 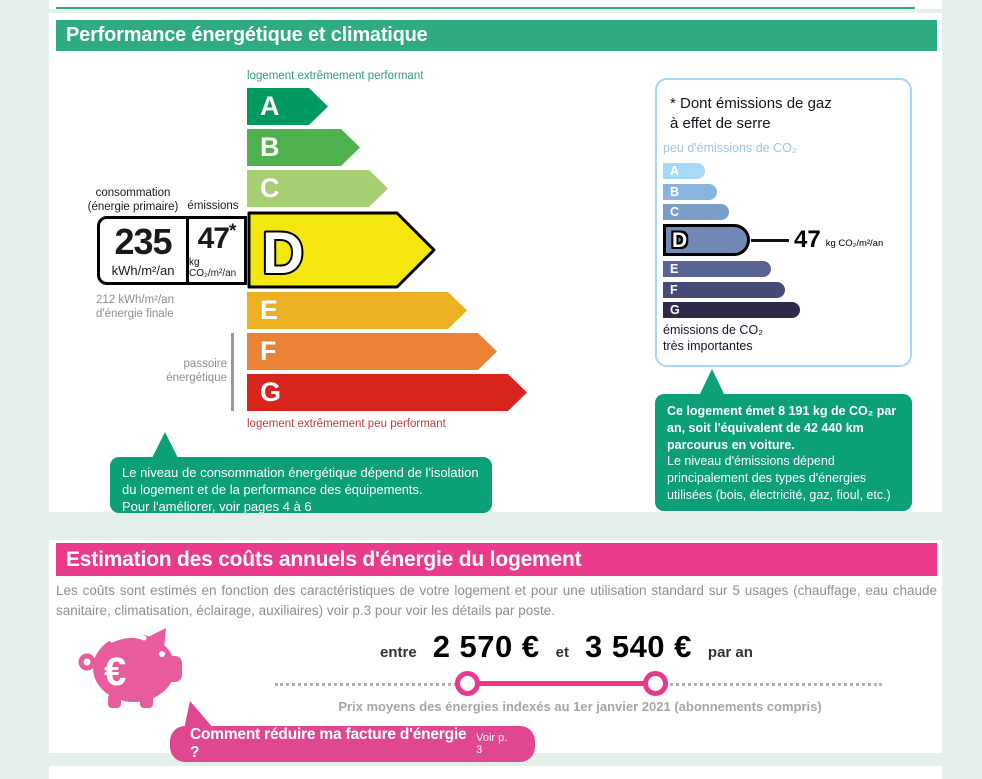 I want to click on emissions-unit: kg CO₂/m²/an, so click(x=213, y=268).